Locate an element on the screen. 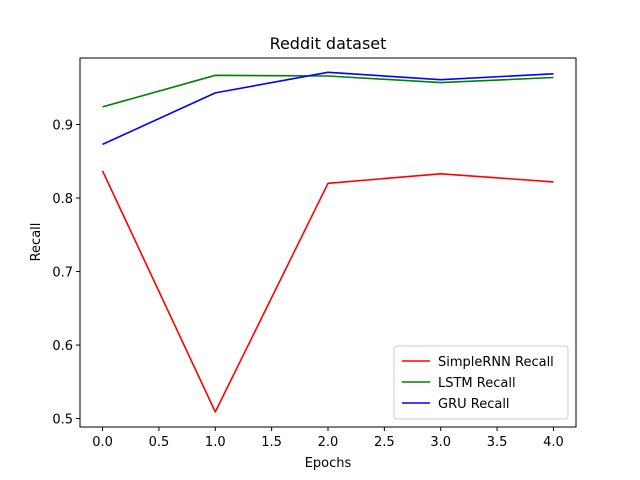  x-tick-label: 2.5 is located at coordinates (384, 442).